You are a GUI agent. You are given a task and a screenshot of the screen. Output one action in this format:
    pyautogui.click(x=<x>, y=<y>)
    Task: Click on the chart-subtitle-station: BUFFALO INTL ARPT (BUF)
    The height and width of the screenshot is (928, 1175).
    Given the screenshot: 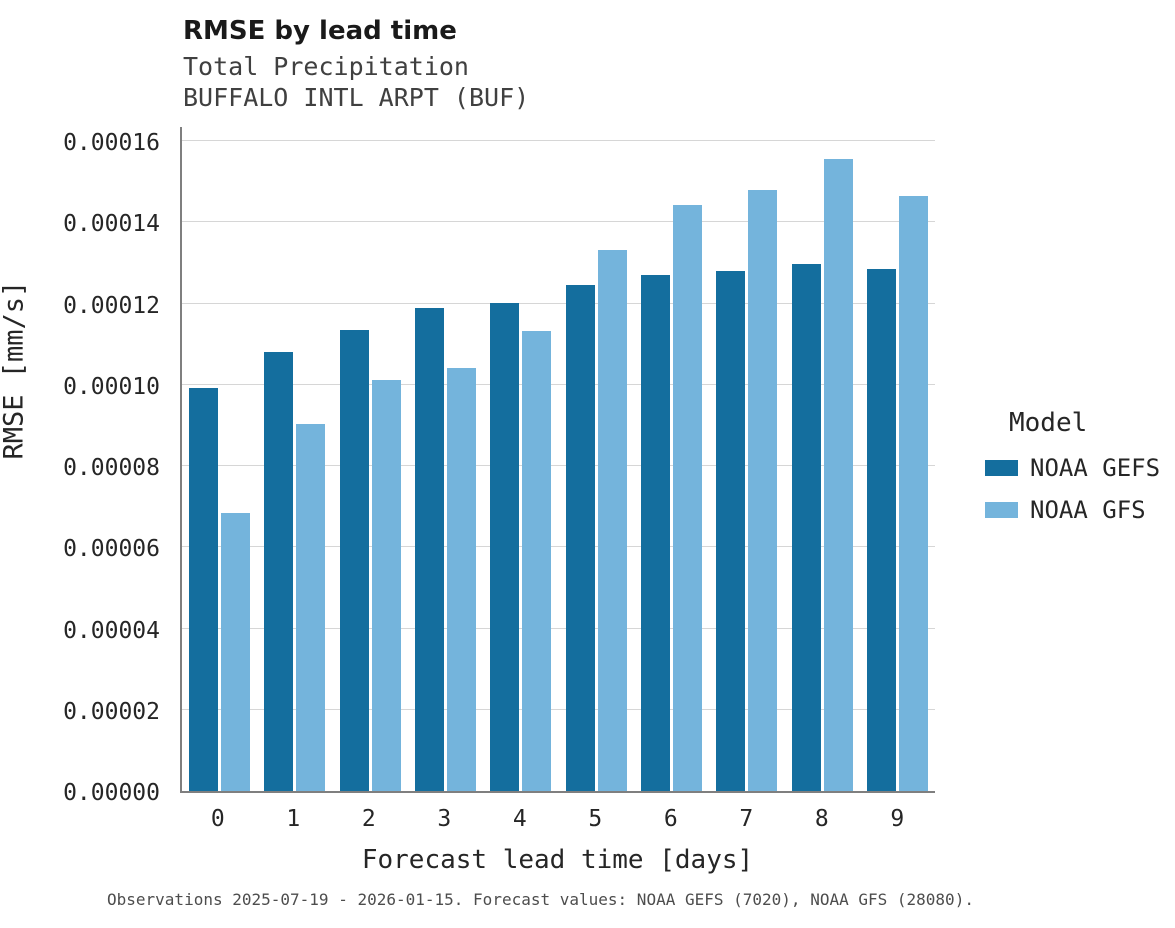 What is the action you would take?
    pyautogui.click(x=356, y=97)
    